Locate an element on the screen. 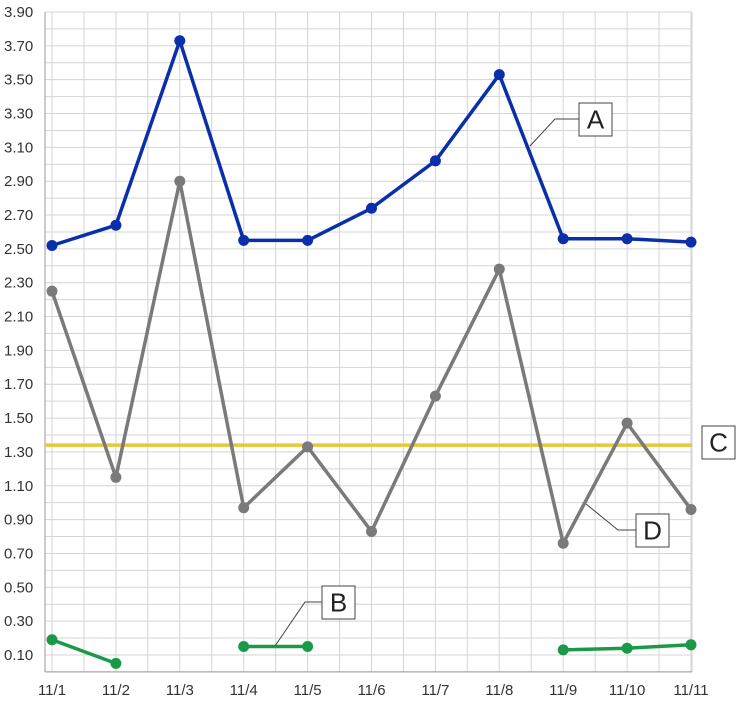 This screenshot has height=705, width=740. y-tick-label: 3.90 is located at coordinates (18, 12).